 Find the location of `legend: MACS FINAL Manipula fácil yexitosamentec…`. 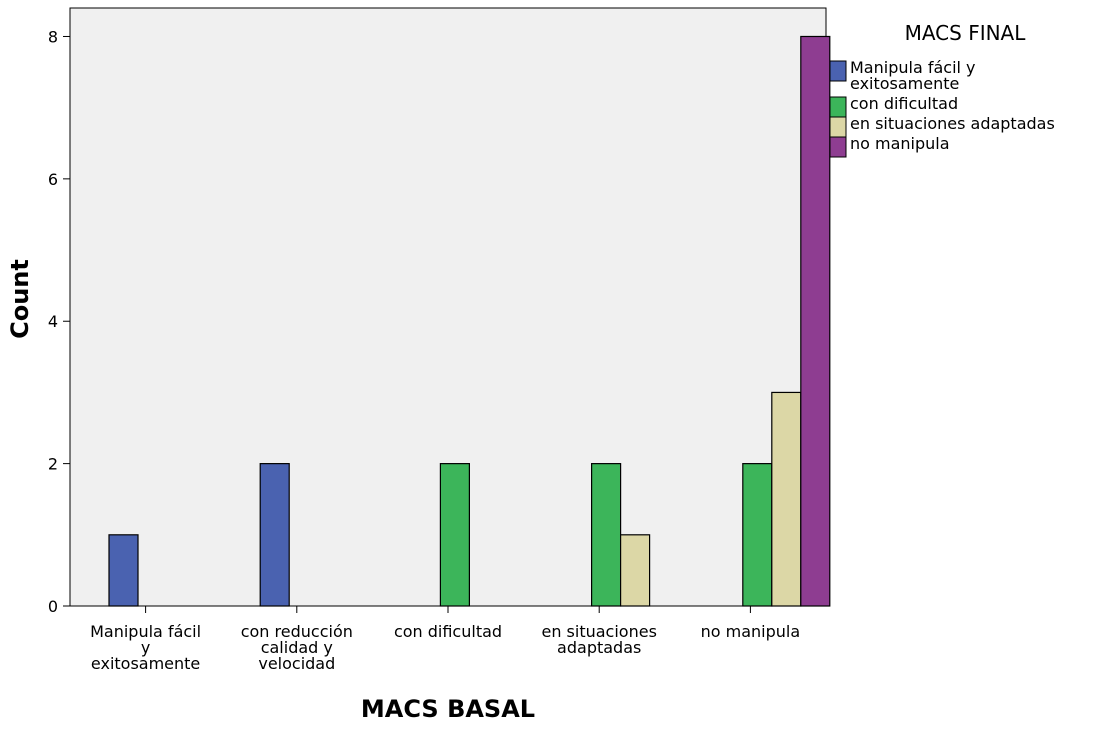

legend: MACS FINAL Manipula fácil yexitosamentec… is located at coordinates (942, 89).